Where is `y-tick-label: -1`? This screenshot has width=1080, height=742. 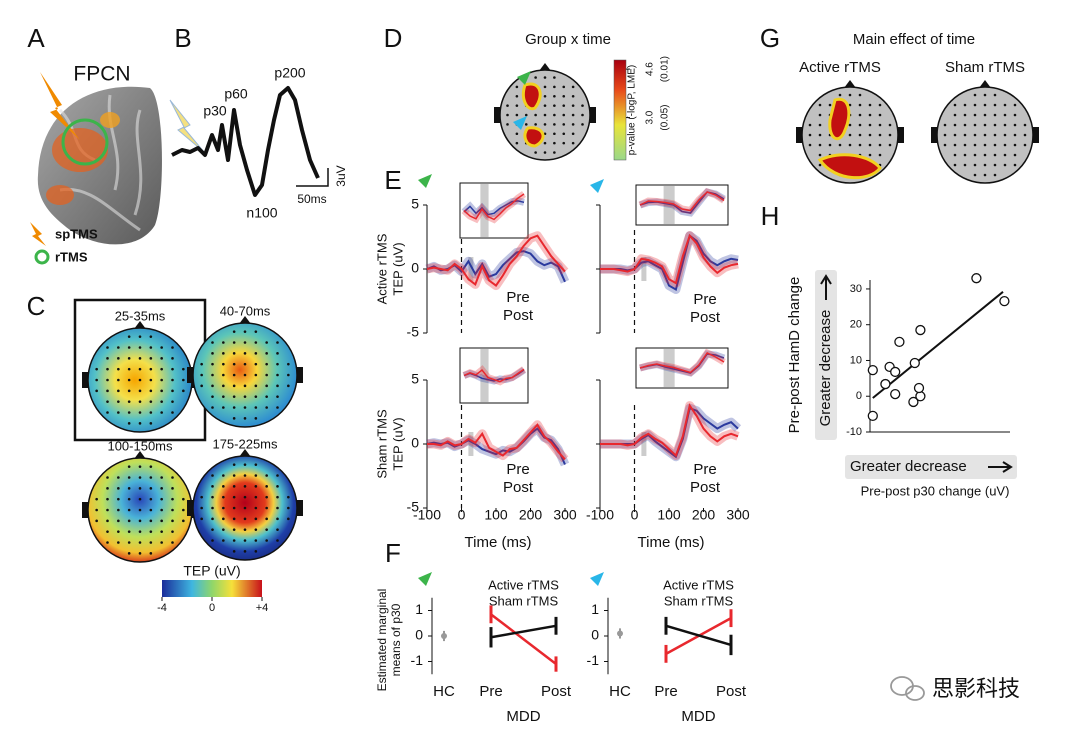
y-tick-label: -1 is located at coordinates (417, 660).